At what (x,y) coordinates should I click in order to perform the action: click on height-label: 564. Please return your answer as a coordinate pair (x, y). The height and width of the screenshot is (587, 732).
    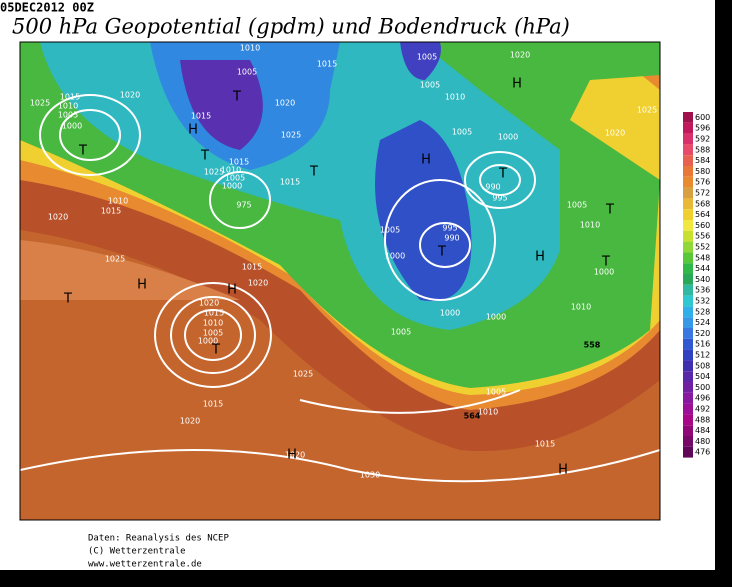
    Looking at the image, I should click on (472, 416).